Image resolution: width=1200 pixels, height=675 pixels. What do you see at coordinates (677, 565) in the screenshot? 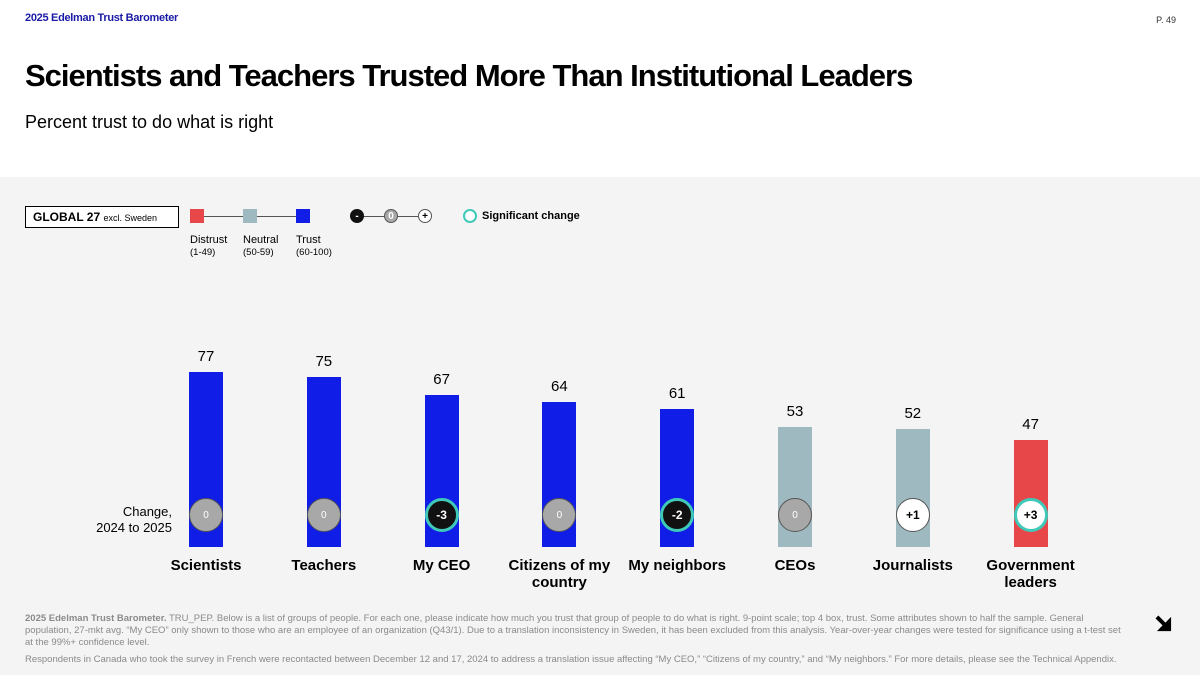
I see `category-label: My neighbors` at bounding box center [677, 565].